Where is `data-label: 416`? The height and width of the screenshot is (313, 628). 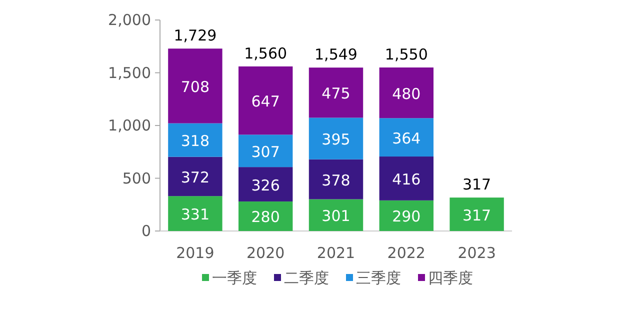
data-label: 416 is located at coordinates (406, 179).